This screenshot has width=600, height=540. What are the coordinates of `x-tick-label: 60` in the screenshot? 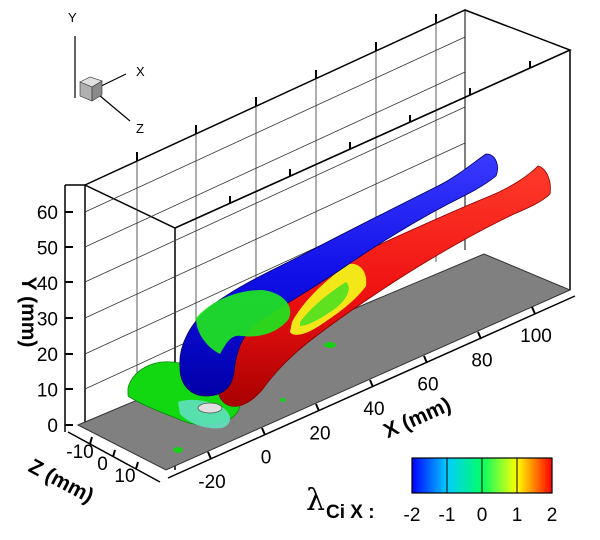 It's located at (427, 385).